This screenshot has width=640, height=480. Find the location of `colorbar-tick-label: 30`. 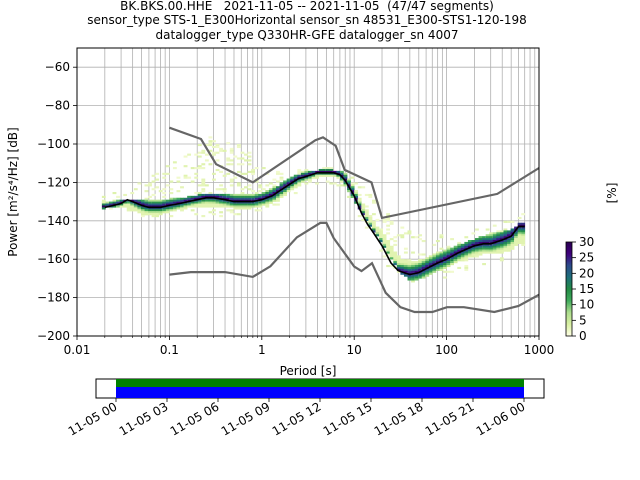

colorbar-tick-label: 30 is located at coordinates (586, 242).